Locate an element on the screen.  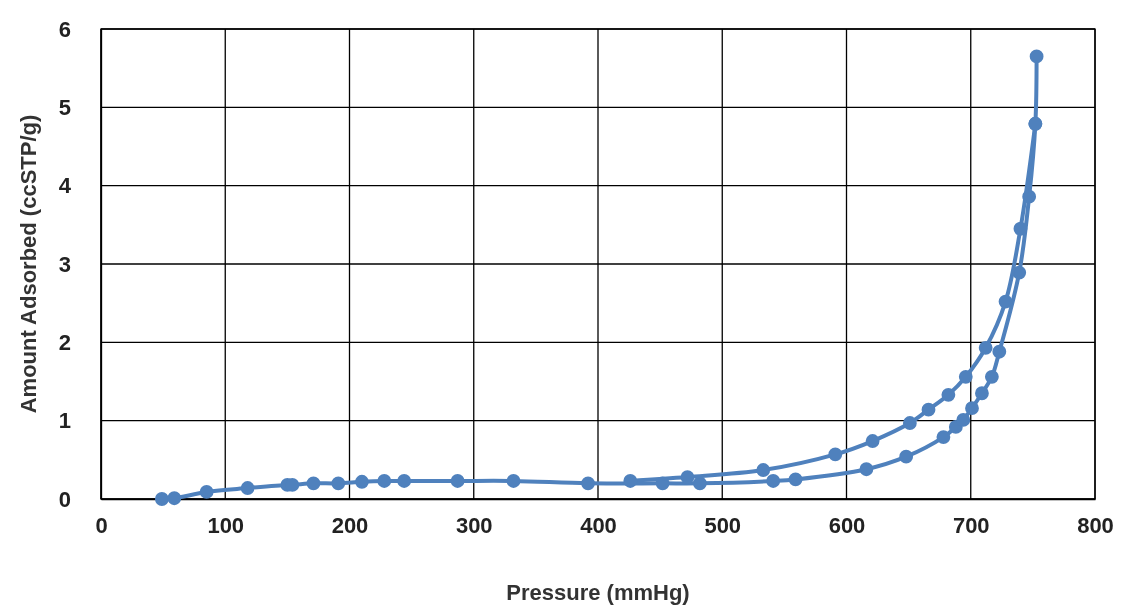
x-tick-label: 600 is located at coordinates (847, 525).